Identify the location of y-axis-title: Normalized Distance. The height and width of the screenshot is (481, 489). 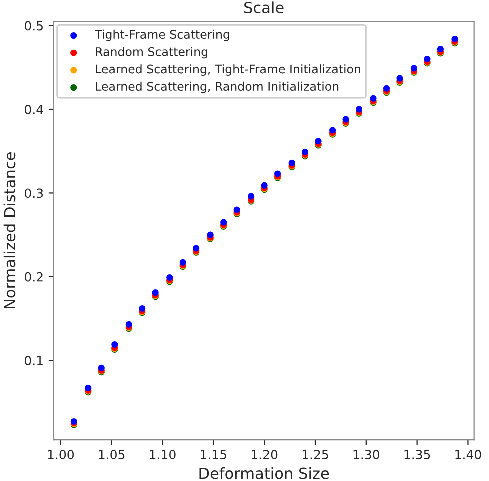
(10, 230).